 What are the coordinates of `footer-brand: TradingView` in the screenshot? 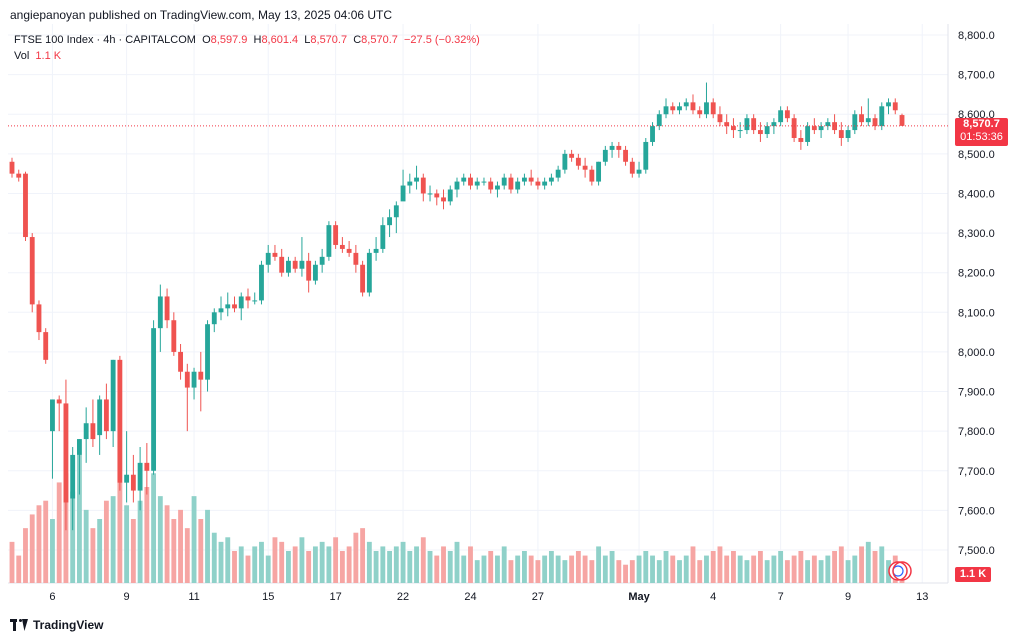 It's located at (56, 625).